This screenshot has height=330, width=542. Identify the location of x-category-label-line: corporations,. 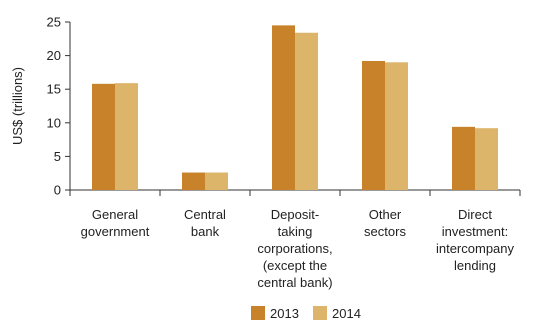
(294, 248).